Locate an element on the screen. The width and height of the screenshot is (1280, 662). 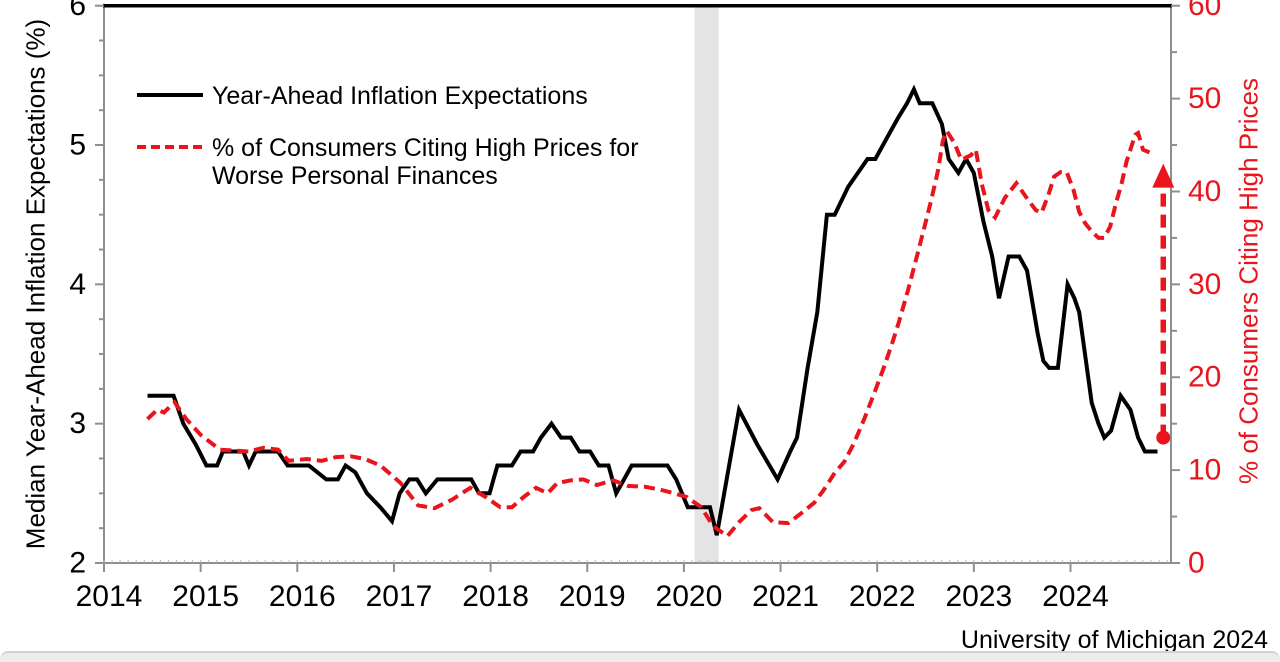
svg-text: 50 is located at coordinates (1204, 98).